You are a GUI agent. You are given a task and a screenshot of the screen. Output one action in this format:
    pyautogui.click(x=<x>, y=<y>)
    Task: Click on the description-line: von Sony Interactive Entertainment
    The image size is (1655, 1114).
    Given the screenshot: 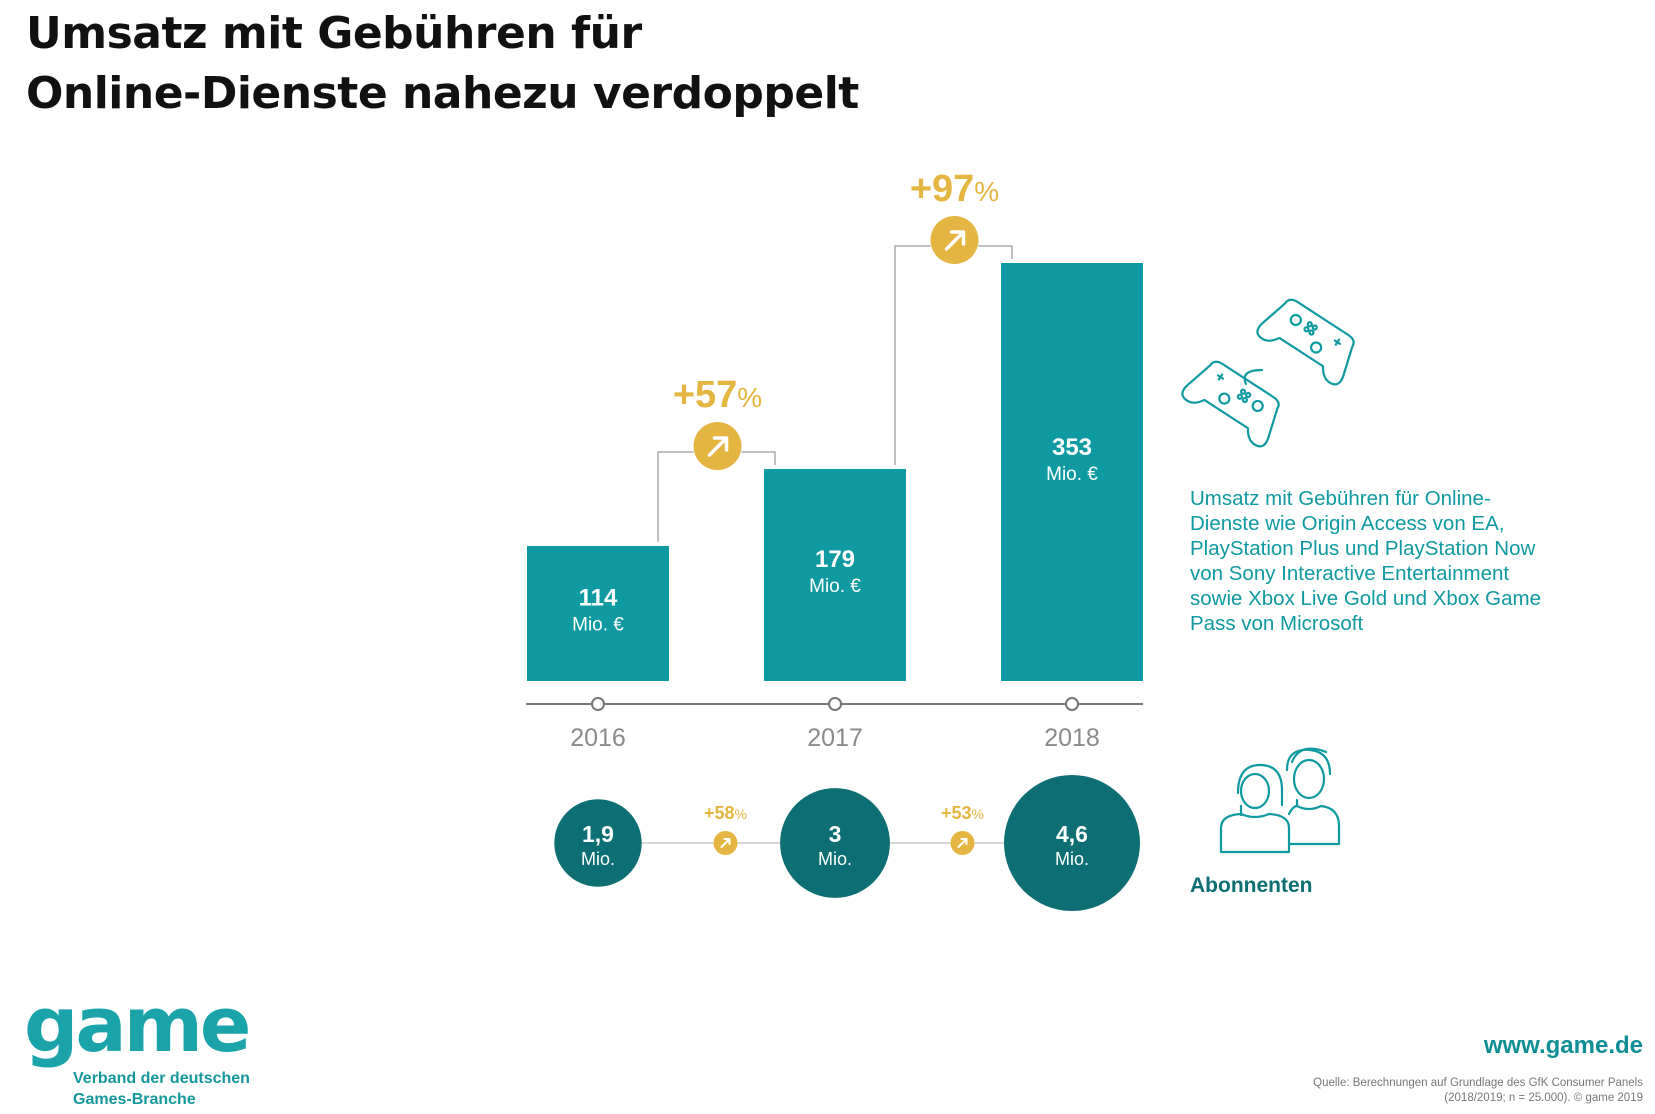 What is the action you would take?
    pyautogui.click(x=1350, y=573)
    